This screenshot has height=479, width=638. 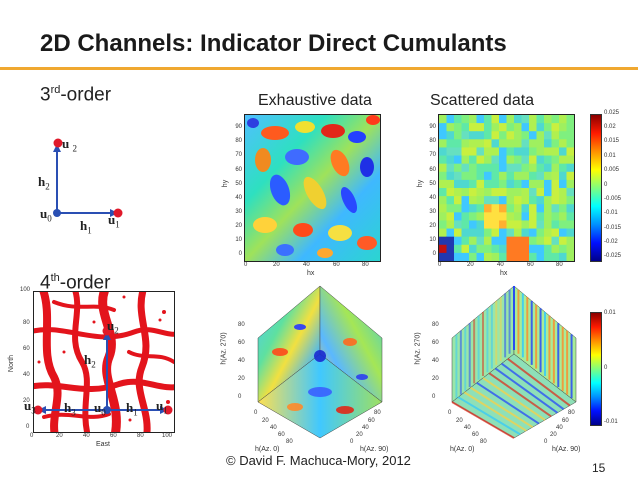 I want to click on cube2-stripe, so click(x=514, y=399).